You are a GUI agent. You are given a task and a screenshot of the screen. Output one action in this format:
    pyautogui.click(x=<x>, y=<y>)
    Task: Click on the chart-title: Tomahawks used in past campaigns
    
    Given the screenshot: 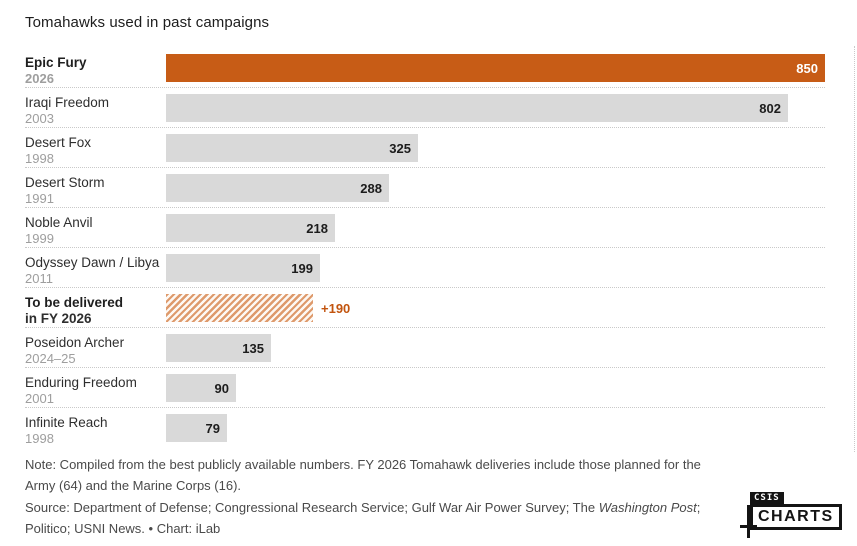 What is the action you would take?
    pyautogui.click(x=147, y=22)
    